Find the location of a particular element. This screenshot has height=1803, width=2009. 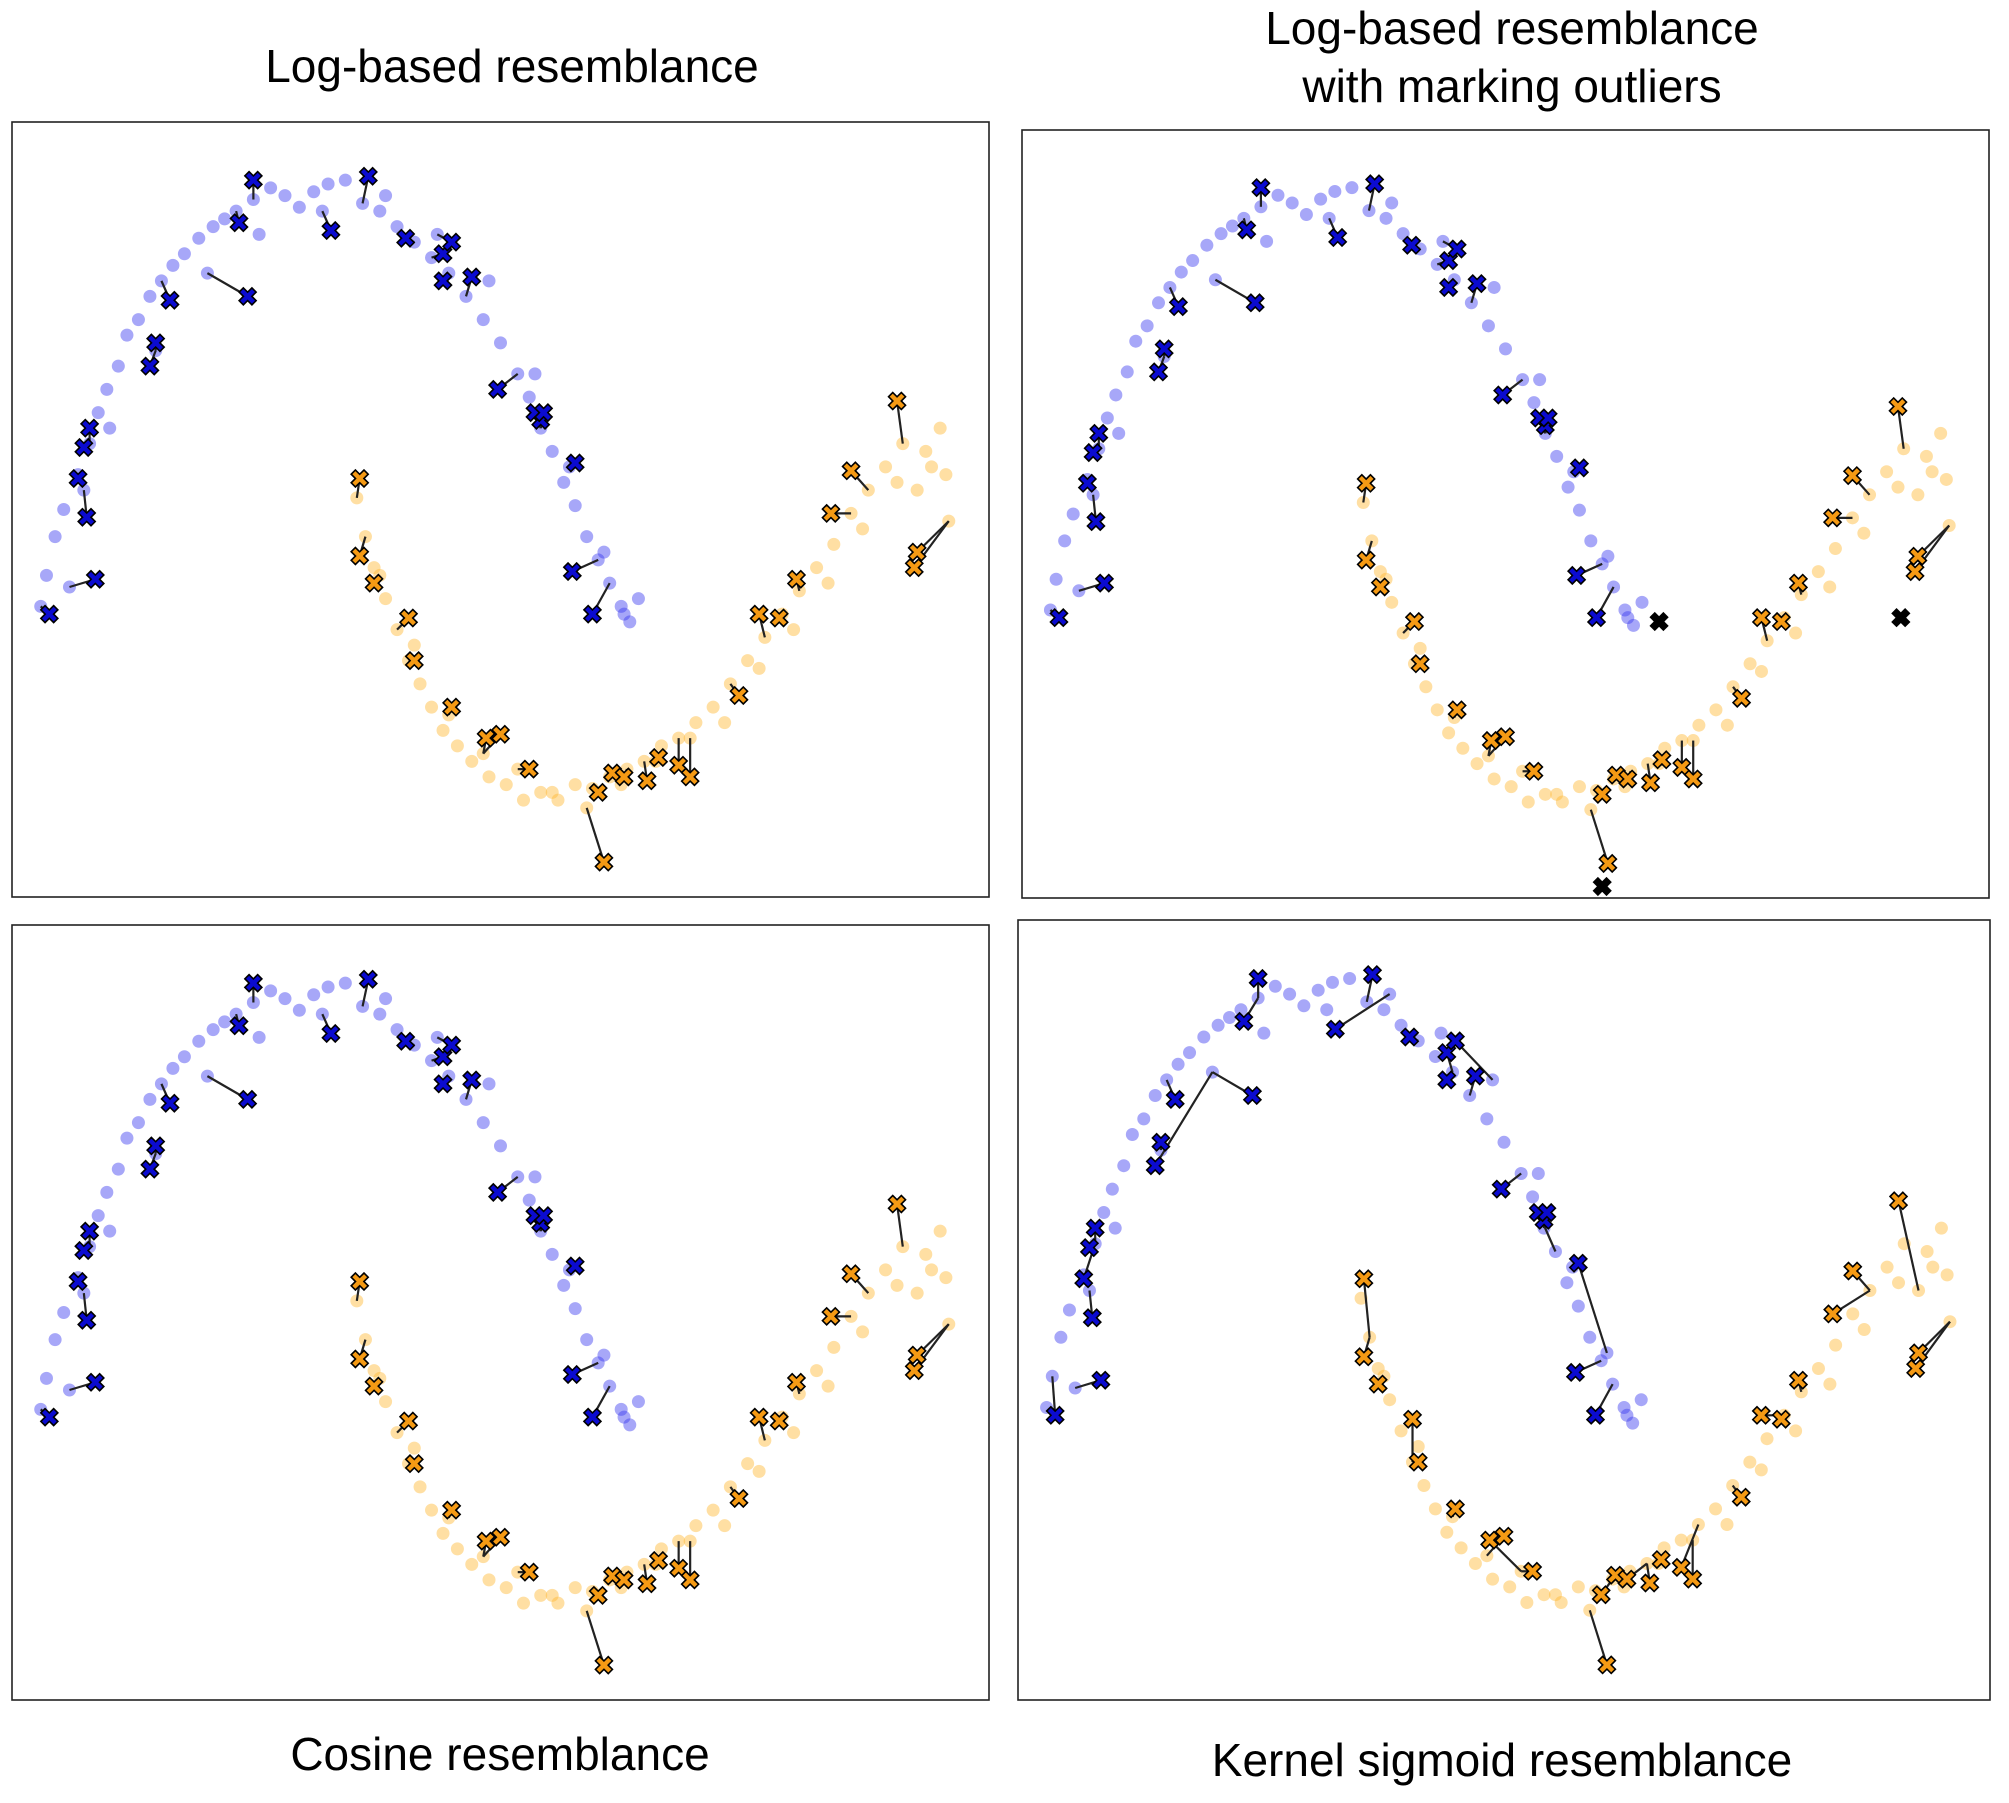

panel-title: Kernel sigmoid resemblance is located at coordinates (1502, 1760).